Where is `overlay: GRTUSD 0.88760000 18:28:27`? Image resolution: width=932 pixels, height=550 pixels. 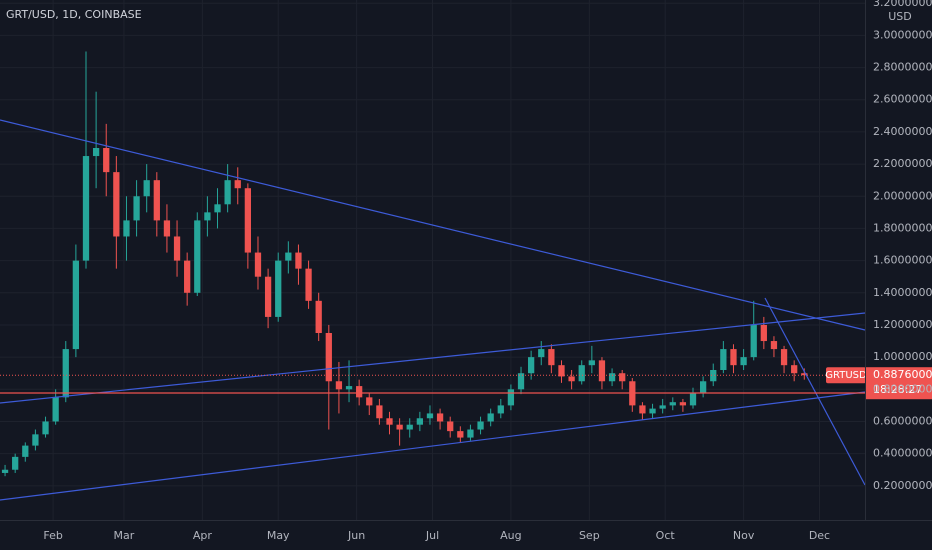
overlay: GRTUSD 0.88760000 18:28:27 is located at coordinates (466, 383).